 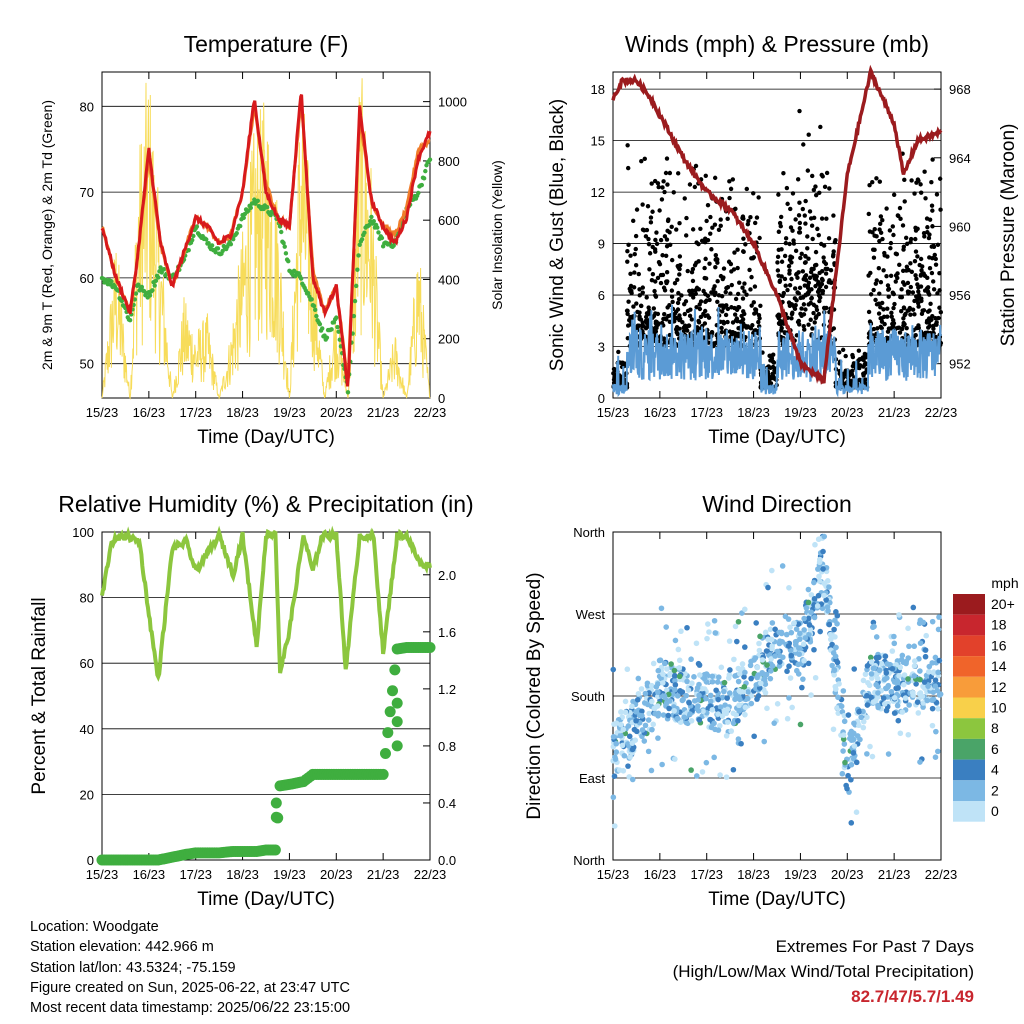 I want to click on y-tick-label: 18, so click(x=598, y=89).